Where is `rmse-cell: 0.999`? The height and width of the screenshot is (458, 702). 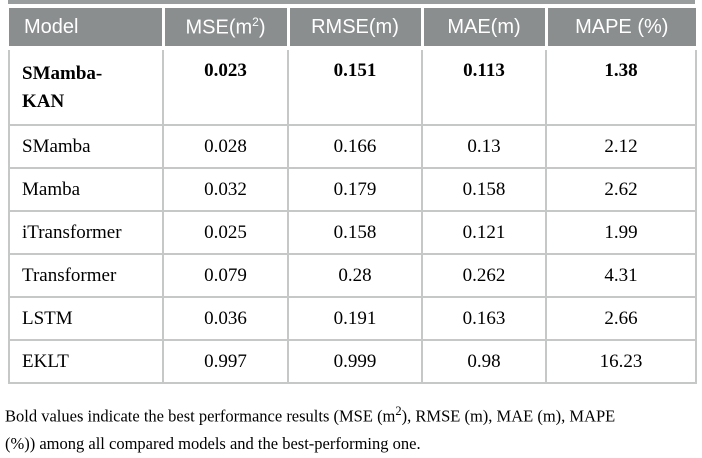
rmse-cell: 0.999 is located at coordinates (355, 361).